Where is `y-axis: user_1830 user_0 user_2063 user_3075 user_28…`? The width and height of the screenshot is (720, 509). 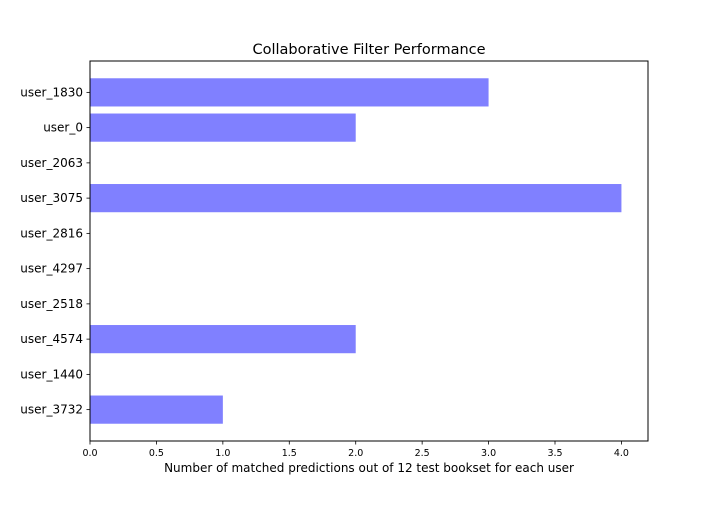
y-axis: user_1830 user_0 user_2063 user_3075 user_28… is located at coordinates (55, 251).